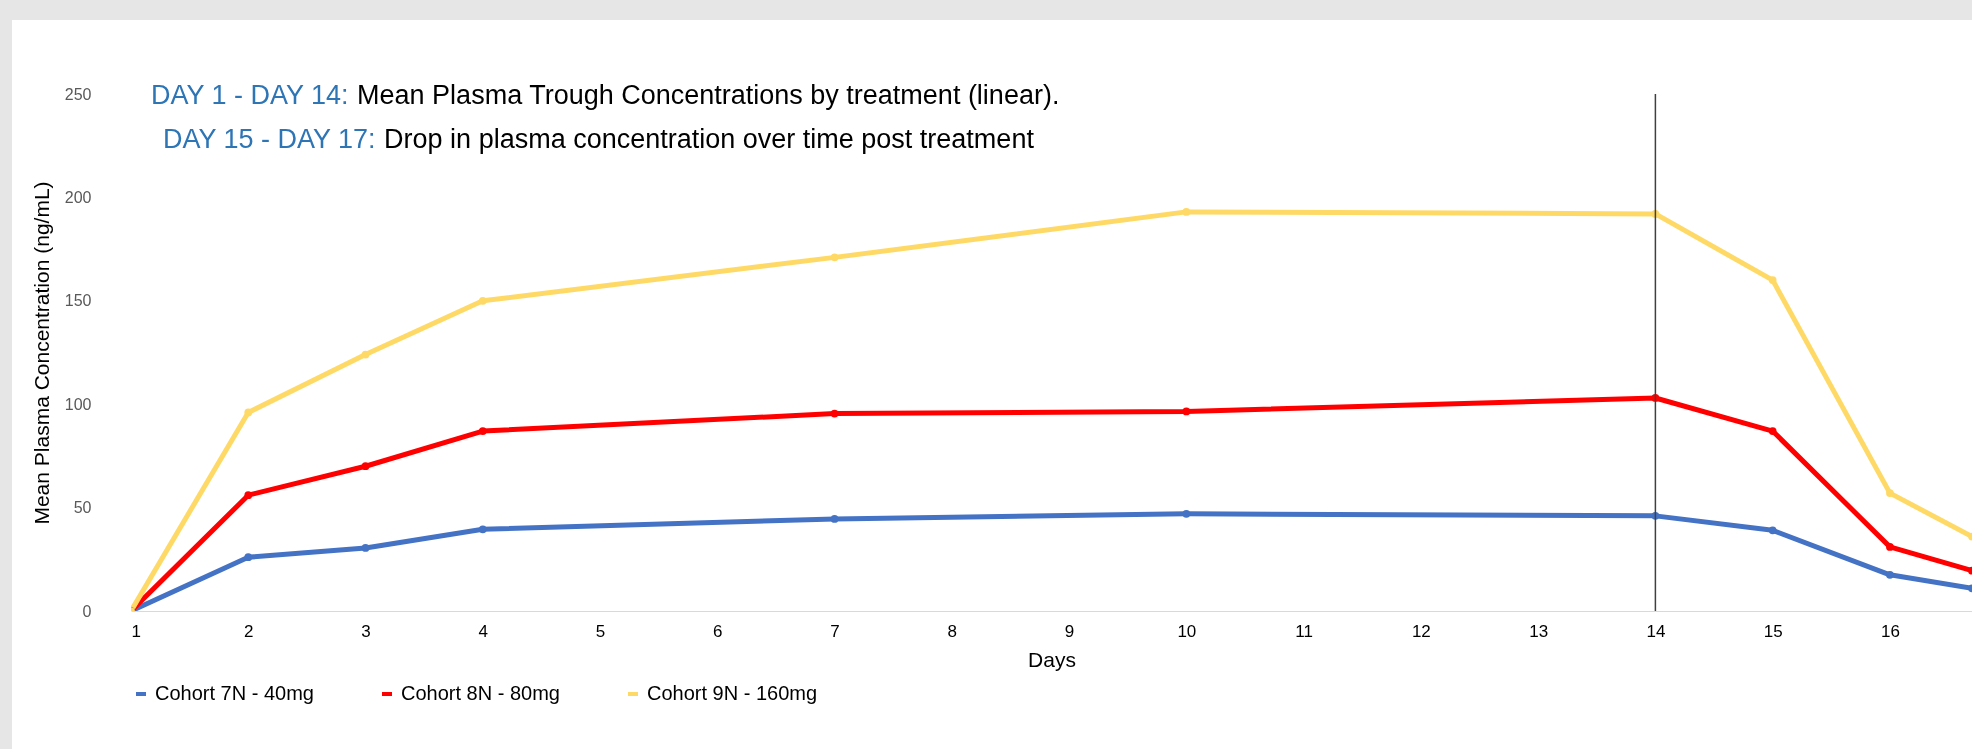 The height and width of the screenshot is (749, 1972). I want to click on x-tick-label: 3, so click(366, 631).